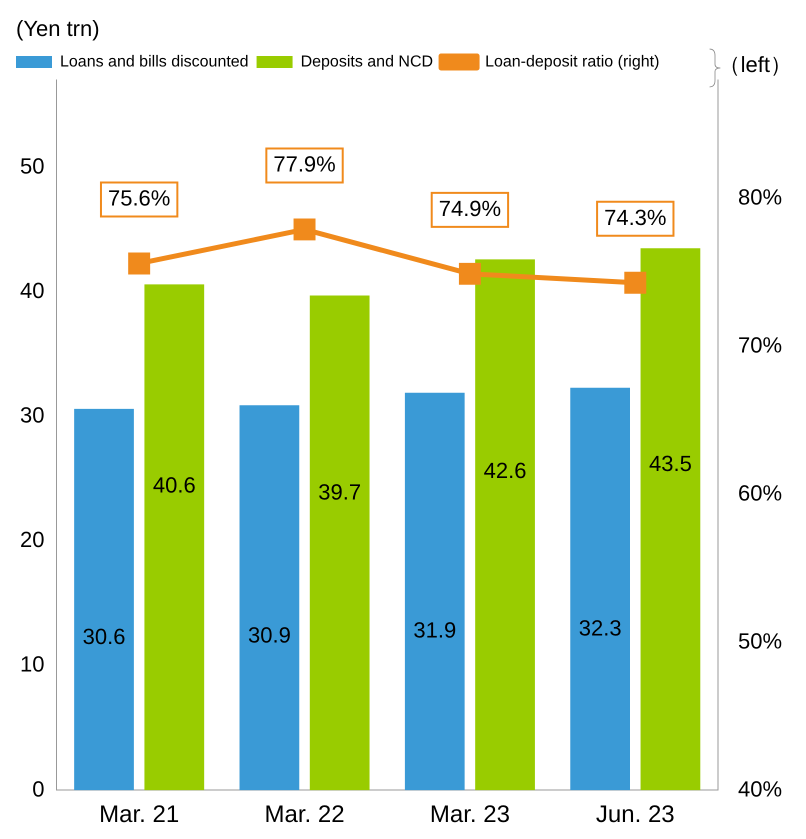 This screenshot has width=806, height=839. I want to click on text: （left）, so click(755, 65).